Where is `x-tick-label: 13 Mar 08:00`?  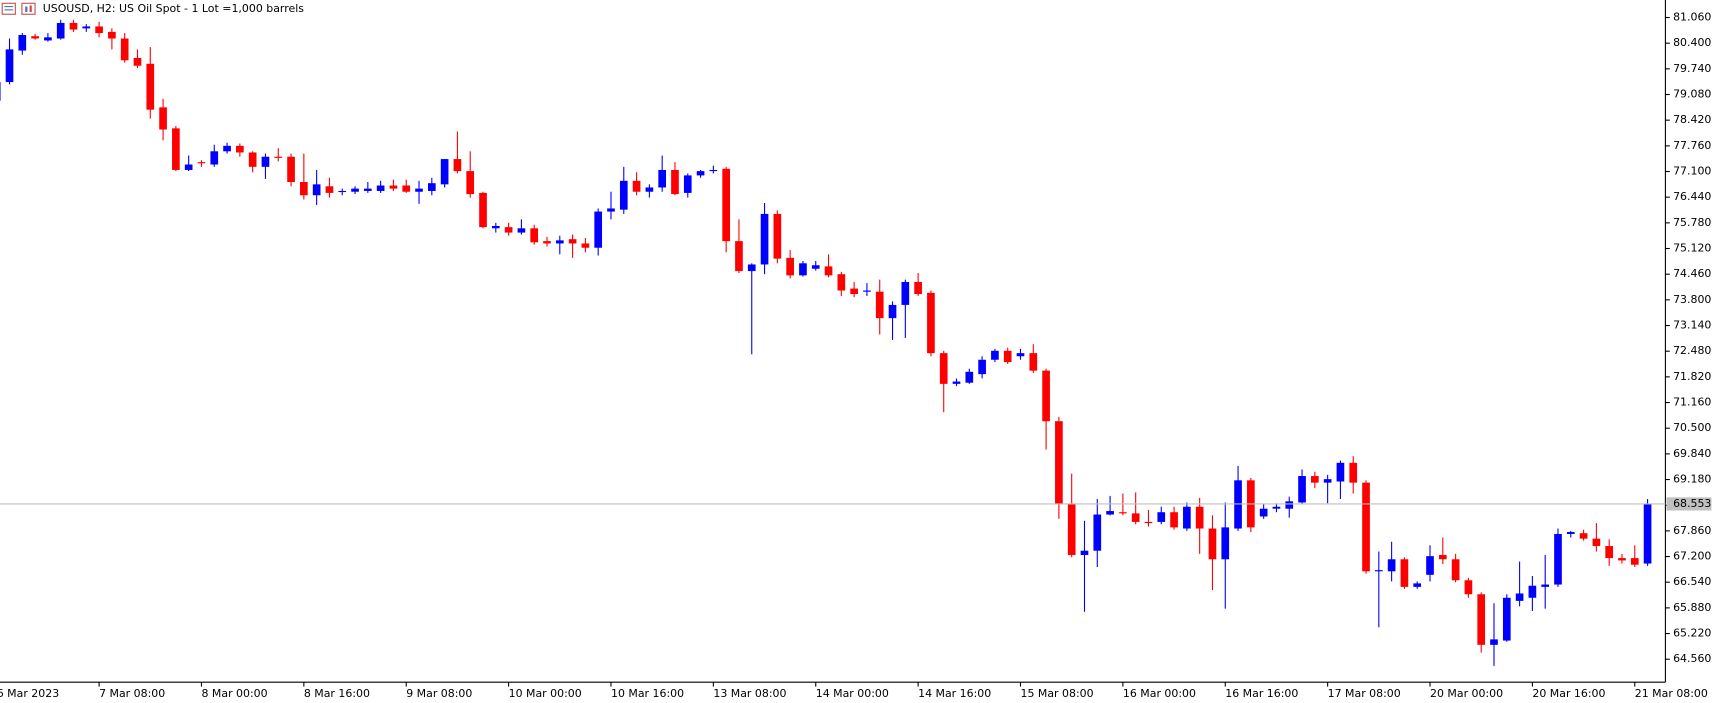 x-tick-label: 13 Mar 08:00 is located at coordinates (749, 693).